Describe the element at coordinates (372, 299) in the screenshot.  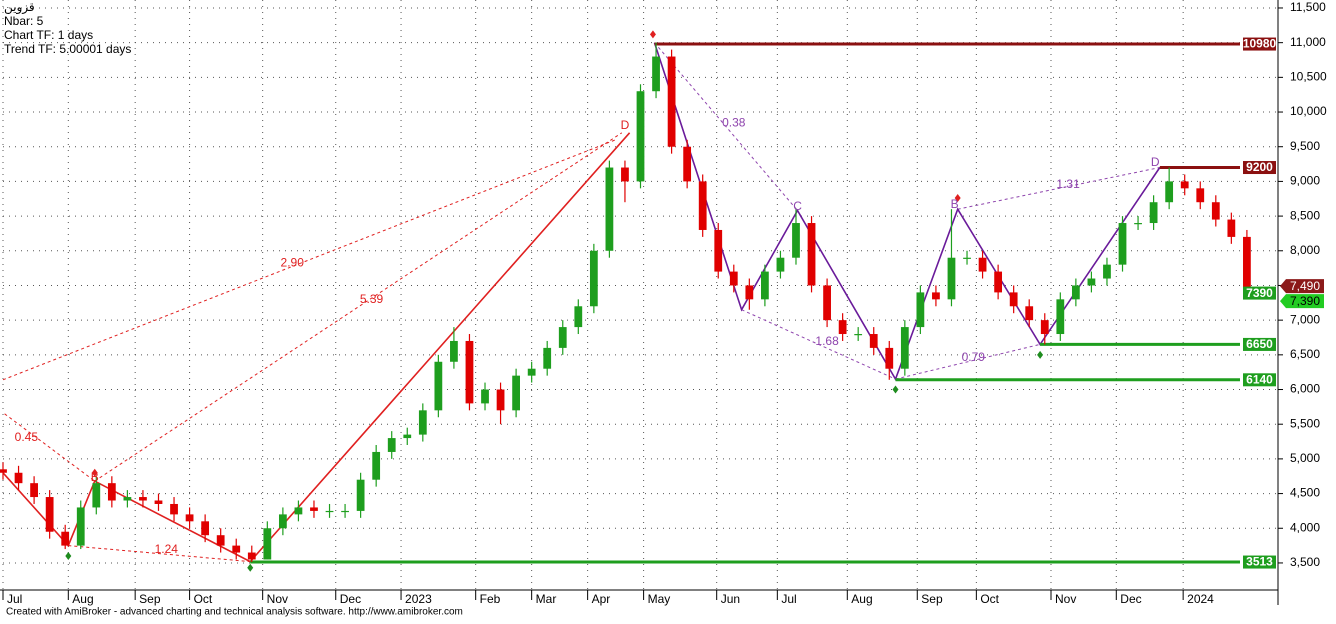
I see `annotation: 5.39` at that location.